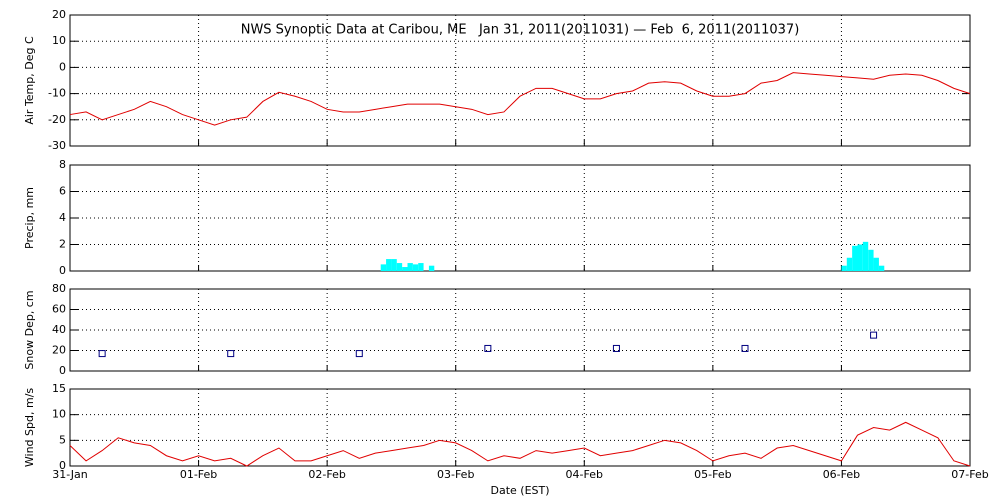 This screenshot has width=1000, height=500. Describe the element at coordinates (70, 474) in the screenshot. I see `x-tick-label: 31-Jan` at that location.